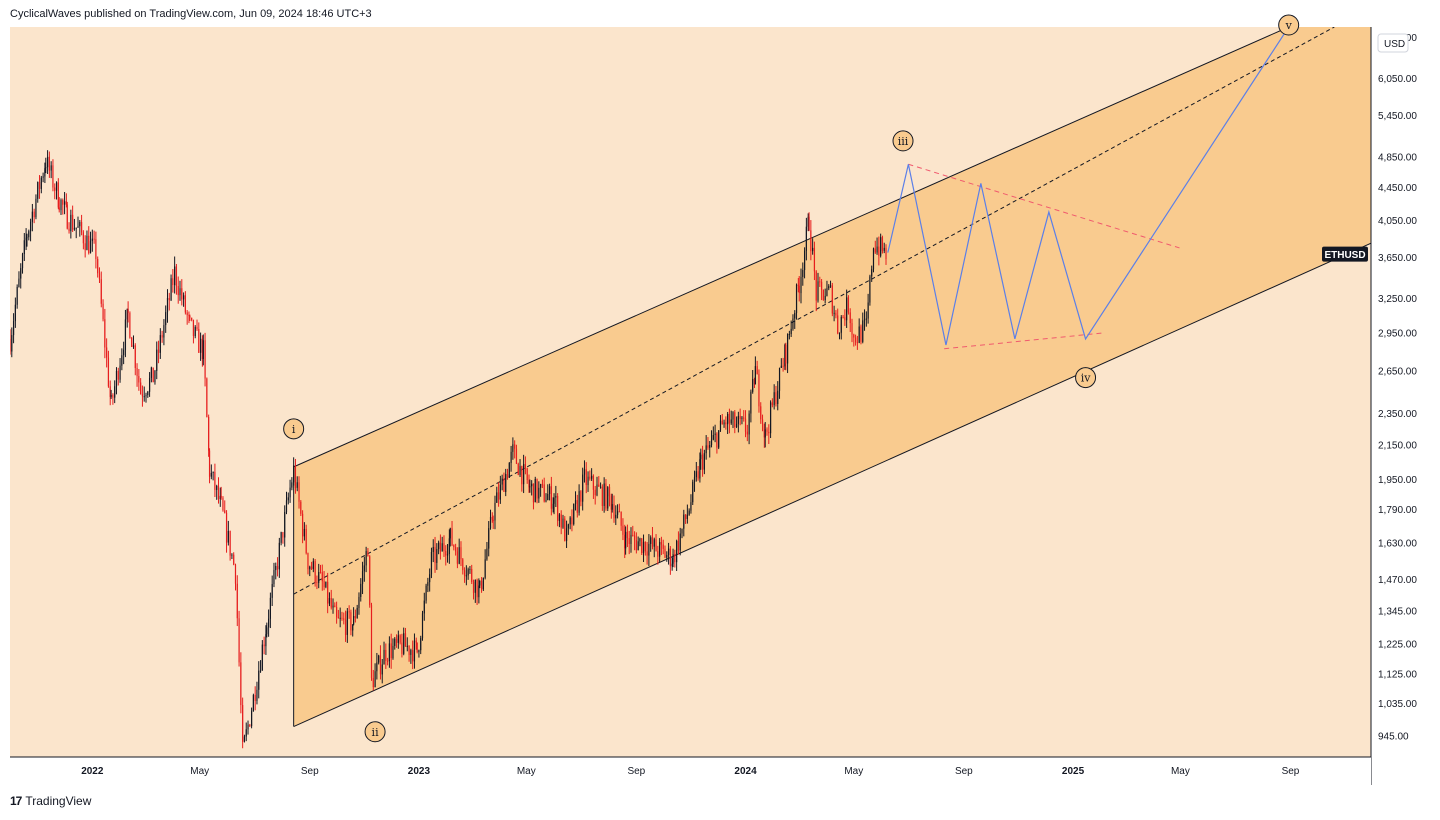 This screenshot has height=820, width=1440. I want to click on wave-label-circle, so click(903, 141).